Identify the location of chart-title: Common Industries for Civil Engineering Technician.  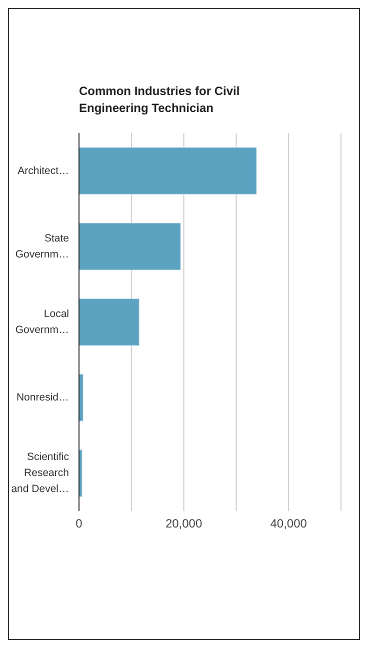
(160, 100).